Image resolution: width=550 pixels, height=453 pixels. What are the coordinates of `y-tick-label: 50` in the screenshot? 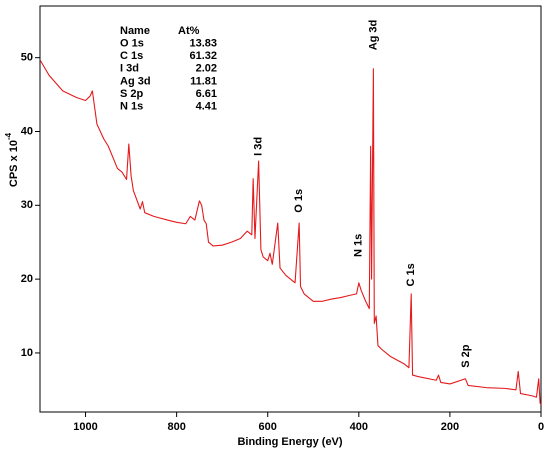 It's located at (27, 58).